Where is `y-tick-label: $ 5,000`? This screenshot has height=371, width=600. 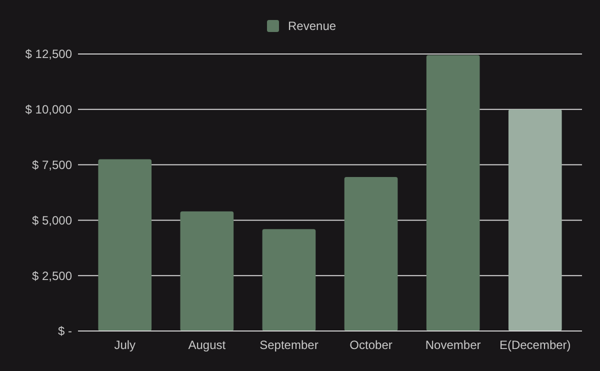 y-tick-label: $ 5,000 is located at coordinates (52, 220).